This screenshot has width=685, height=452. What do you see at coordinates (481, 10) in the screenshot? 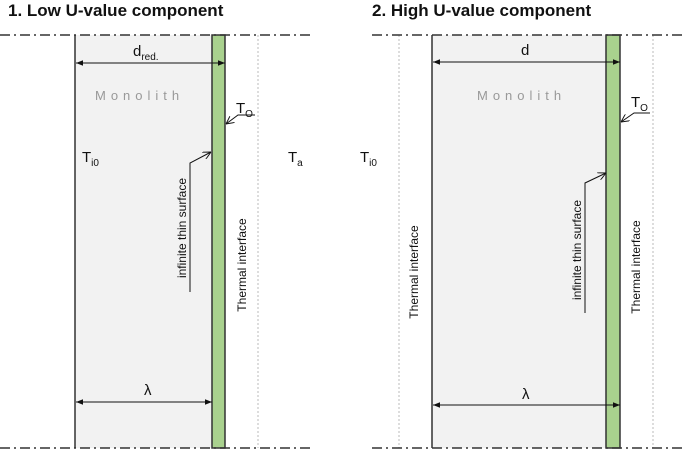
I see `panel-title: 2. High U-value component` at bounding box center [481, 10].